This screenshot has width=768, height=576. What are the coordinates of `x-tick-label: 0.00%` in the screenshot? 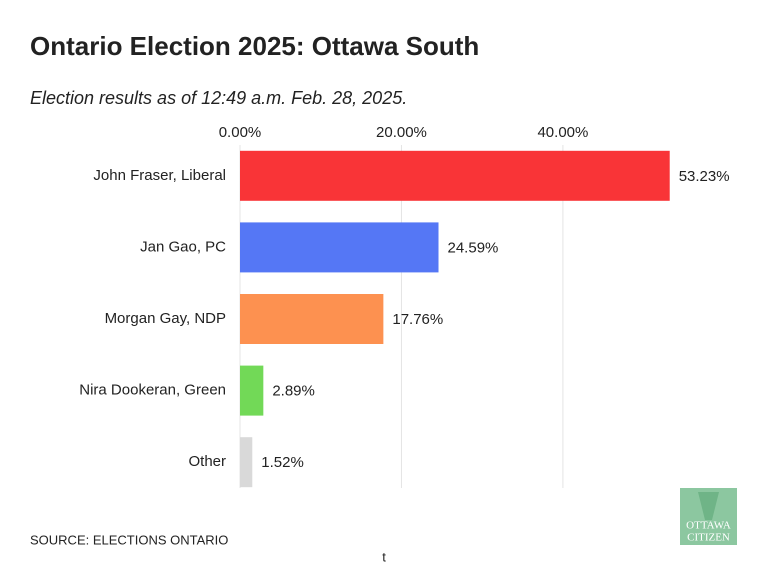 It's located at (240, 132).